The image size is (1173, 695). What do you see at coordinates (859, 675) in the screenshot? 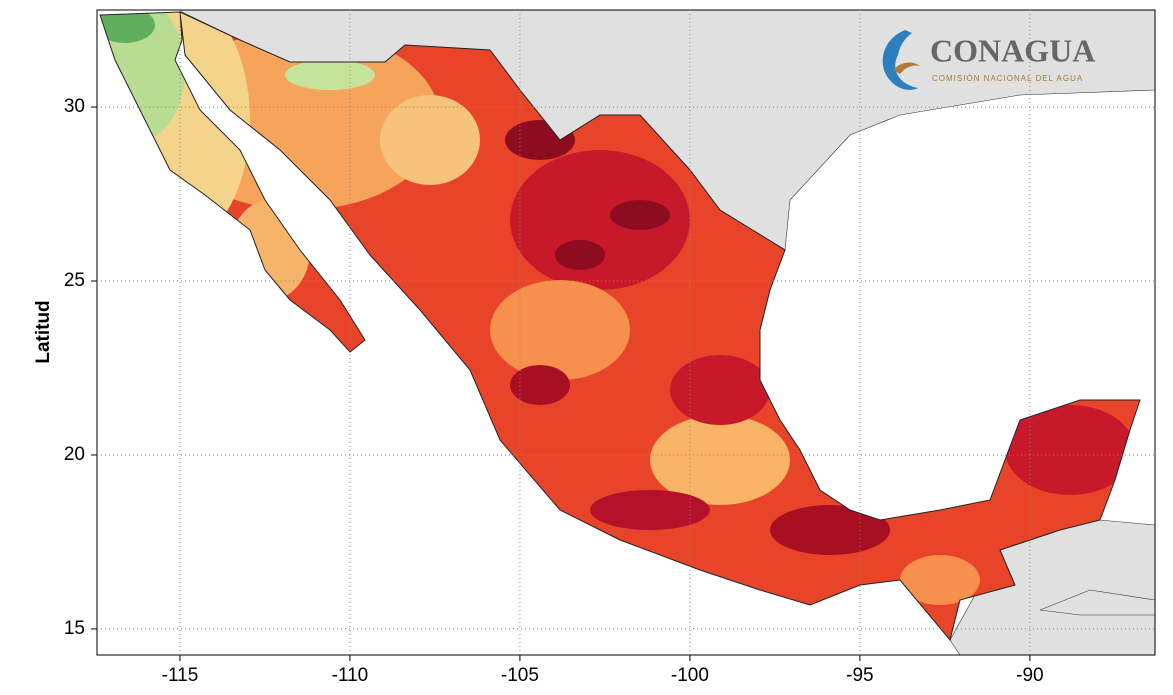
I see `x-tick-label: -95` at bounding box center [859, 675].